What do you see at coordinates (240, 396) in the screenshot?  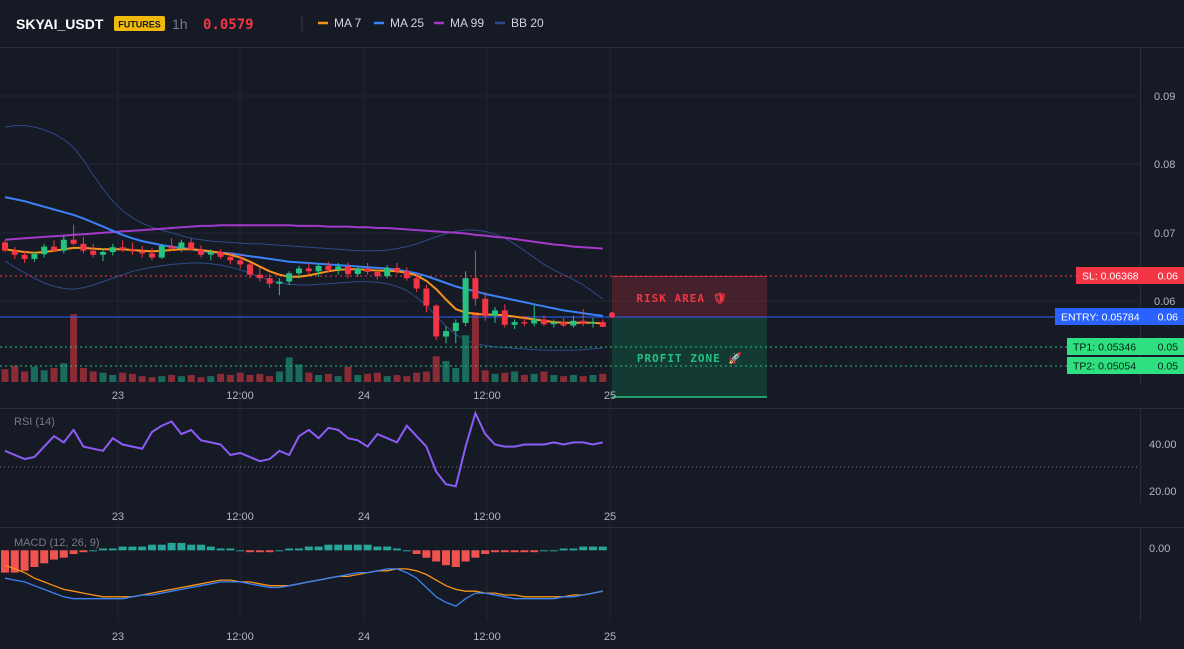 I see `time-tick-12-00-a: 12:00` at bounding box center [240, 396].